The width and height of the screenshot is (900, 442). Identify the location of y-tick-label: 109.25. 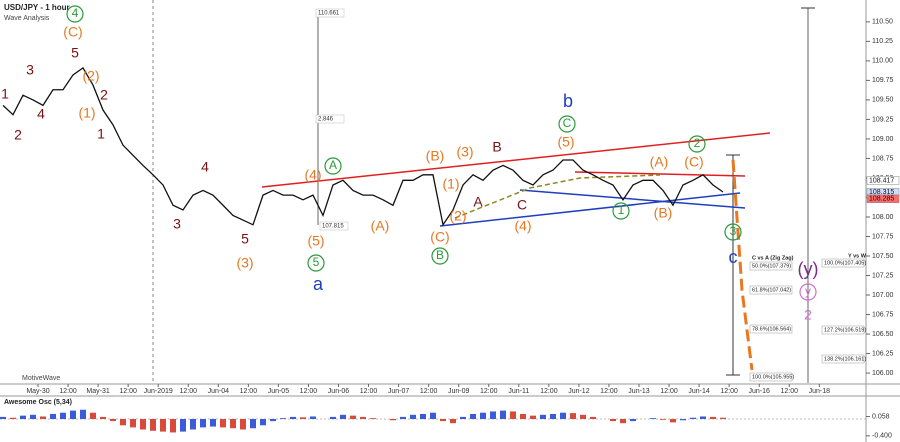
(883, 119).